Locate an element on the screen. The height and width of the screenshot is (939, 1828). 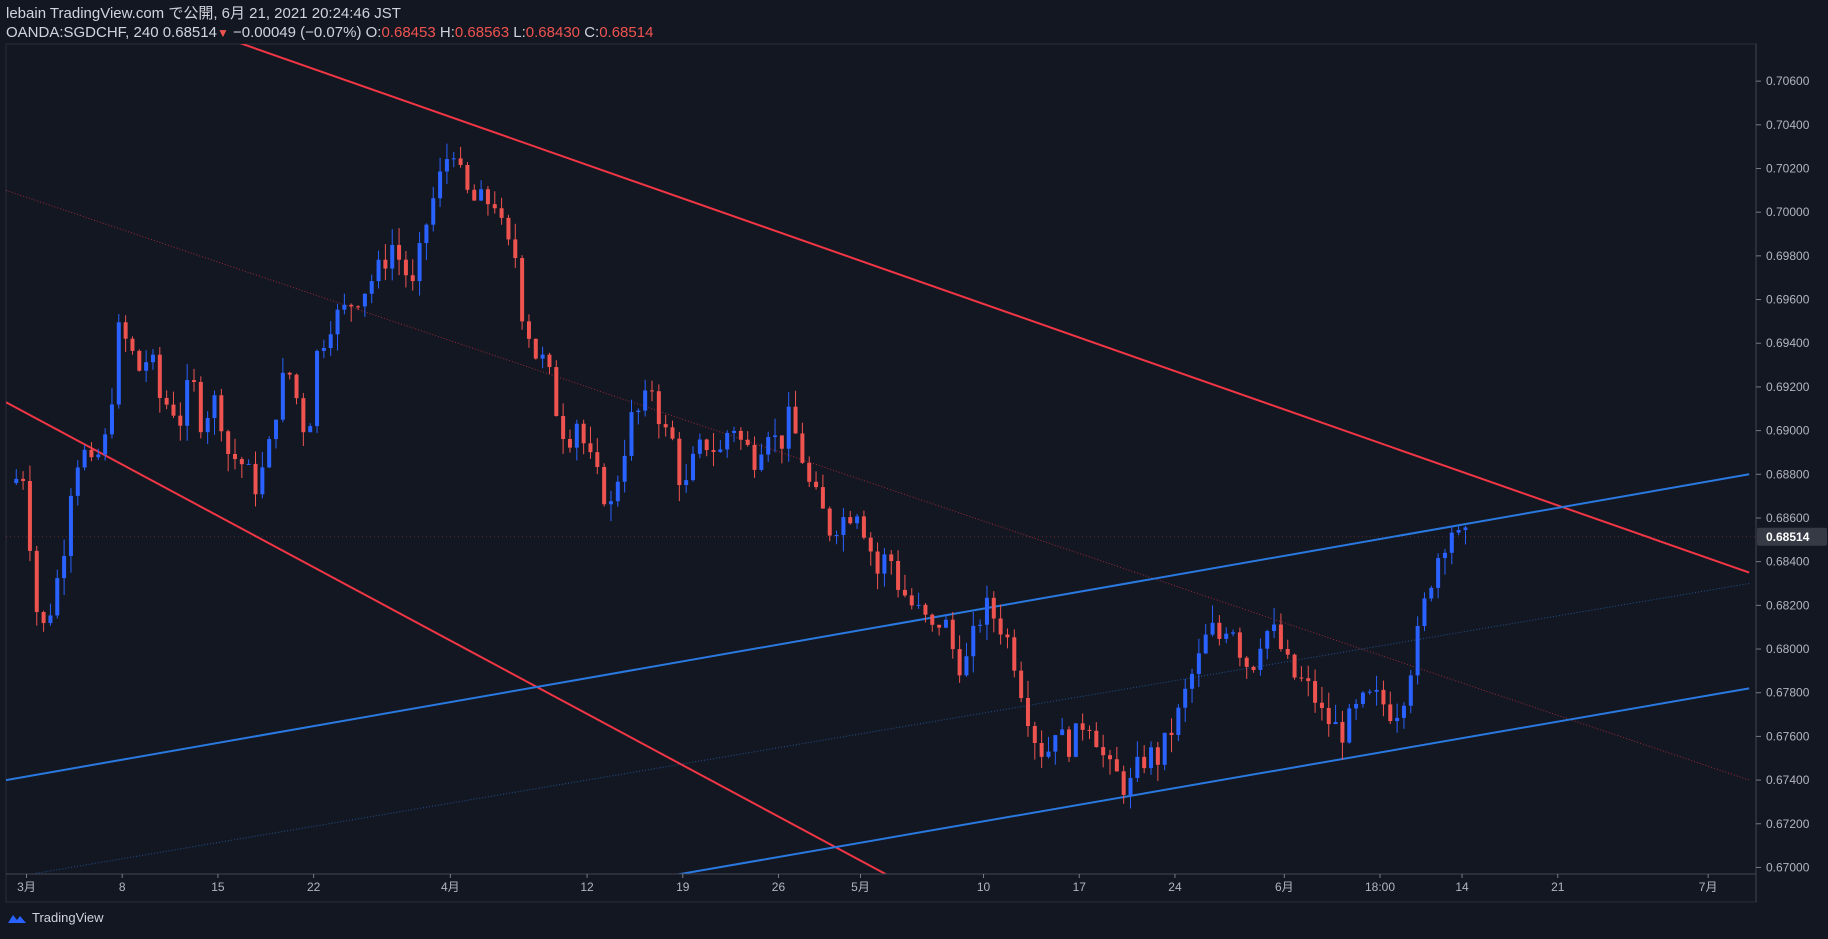
price-tick-label: 0.67800 is located at coordinates (1788, 693).